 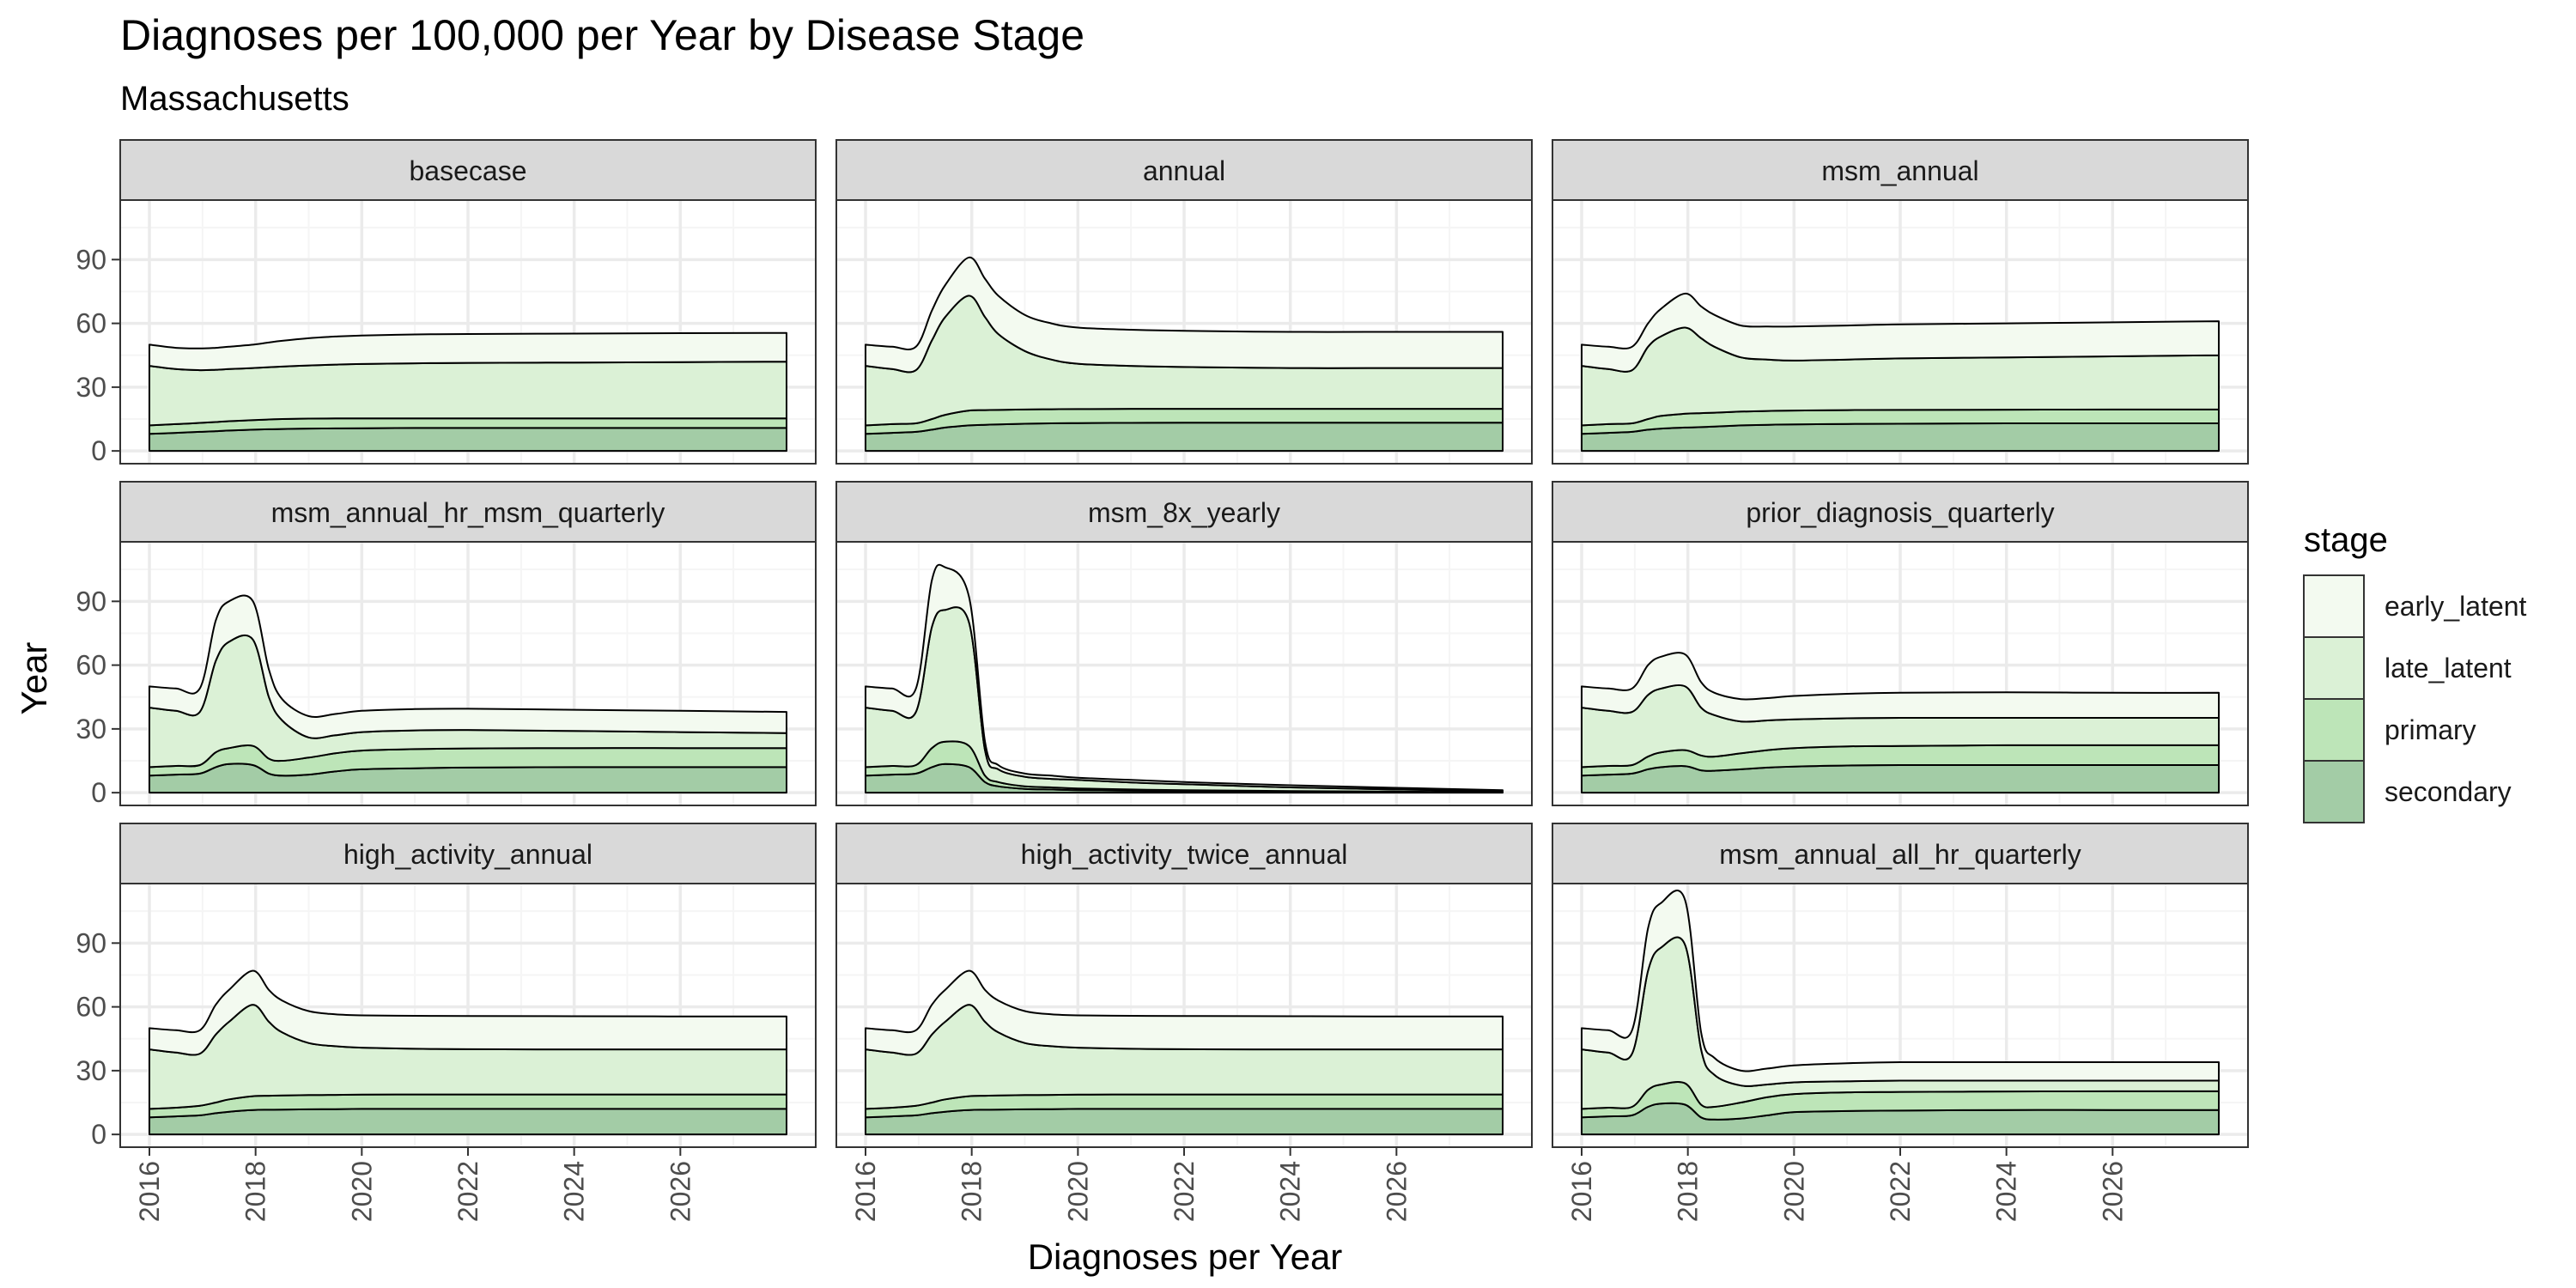 I want to click on facet-panel: annual, so click(x=1184, y=302).